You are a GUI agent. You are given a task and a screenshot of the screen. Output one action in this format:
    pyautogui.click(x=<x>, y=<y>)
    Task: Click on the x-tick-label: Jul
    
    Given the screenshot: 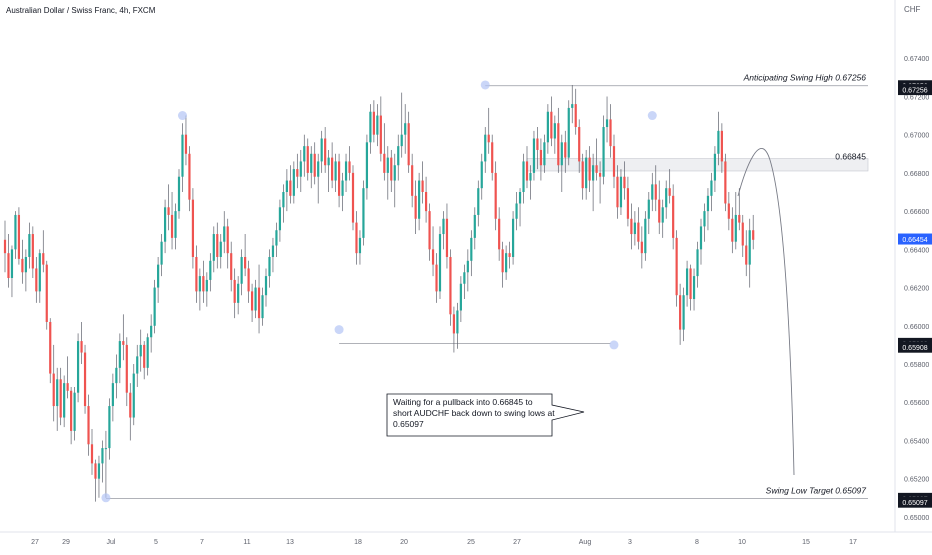 What is the action you would take?
    pyautogui.click(x=111, y=542)
    